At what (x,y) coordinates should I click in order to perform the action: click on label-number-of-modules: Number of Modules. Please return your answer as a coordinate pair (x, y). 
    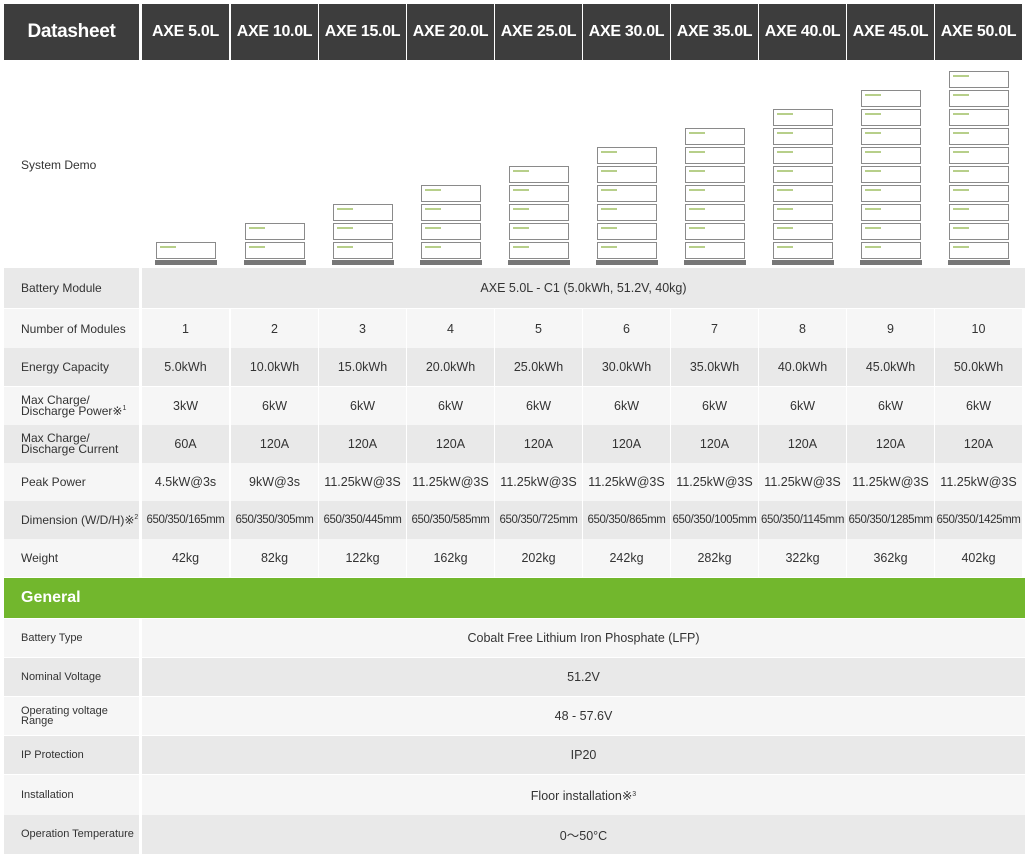
    Looking at the image, I should click on (71, 329).